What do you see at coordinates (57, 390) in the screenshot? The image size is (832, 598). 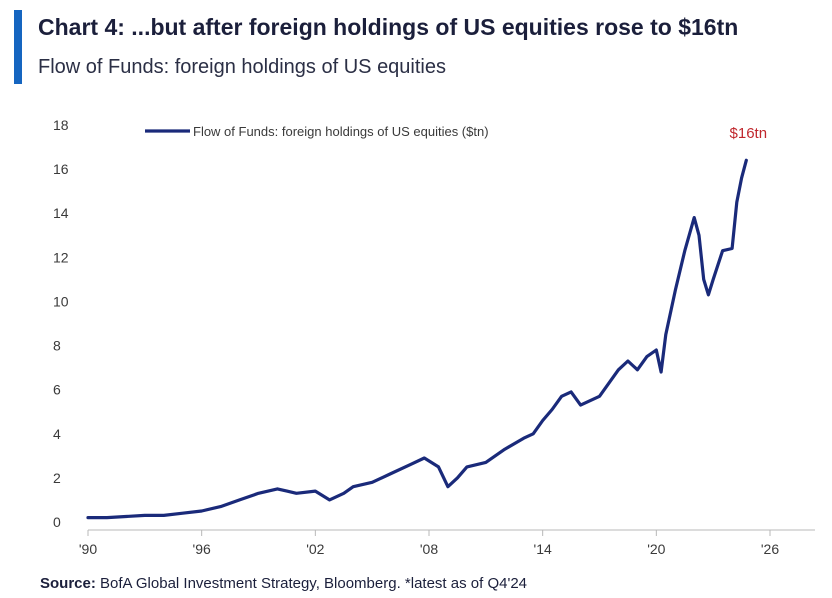 I see `y-tick-label: 6` at bounding box center [57, 390].